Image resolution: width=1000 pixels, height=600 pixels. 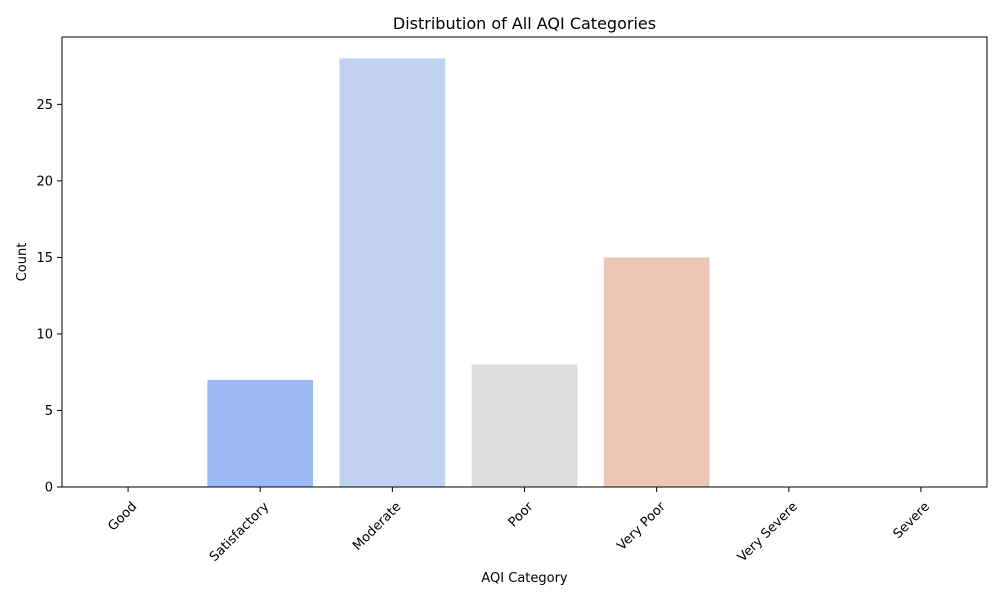 What do you see at coordinates (524, 23) in the screenshot?
I see `chart-title: Distribution of All AQI Categories` at bounding box center [524, 23].